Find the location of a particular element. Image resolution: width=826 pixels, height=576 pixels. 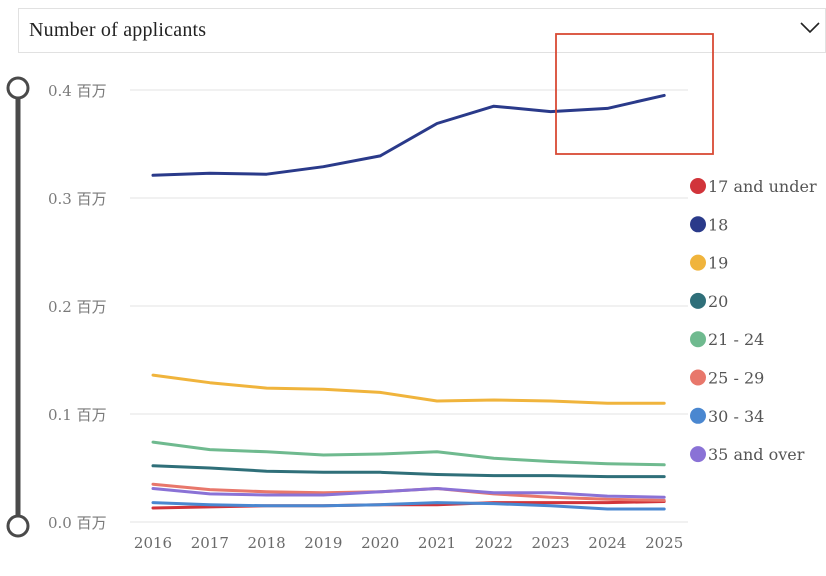

slider-track is located at coordinates (18, 308).